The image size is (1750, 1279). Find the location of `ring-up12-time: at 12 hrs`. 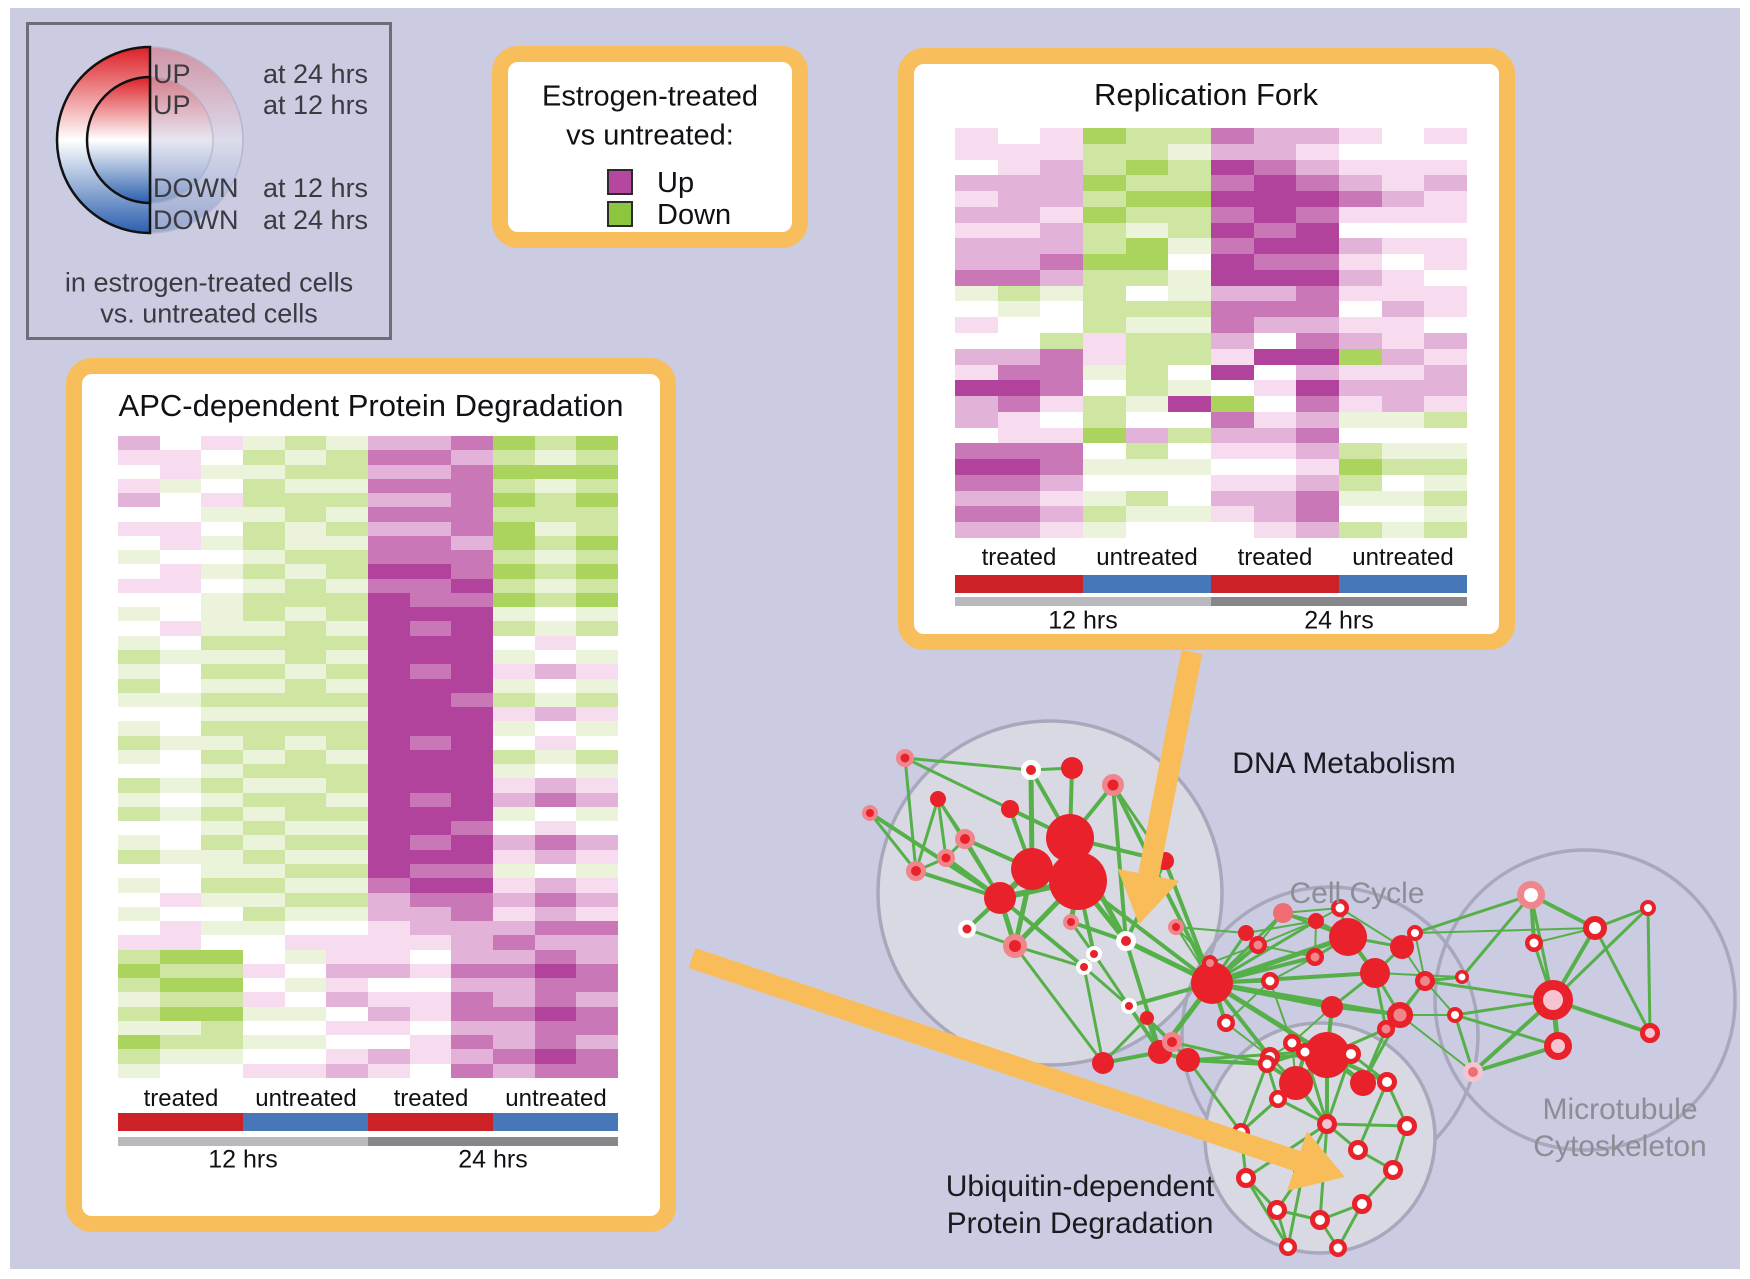

ring-up12-time: at 12 hrs is located at coordinates (316, 105).